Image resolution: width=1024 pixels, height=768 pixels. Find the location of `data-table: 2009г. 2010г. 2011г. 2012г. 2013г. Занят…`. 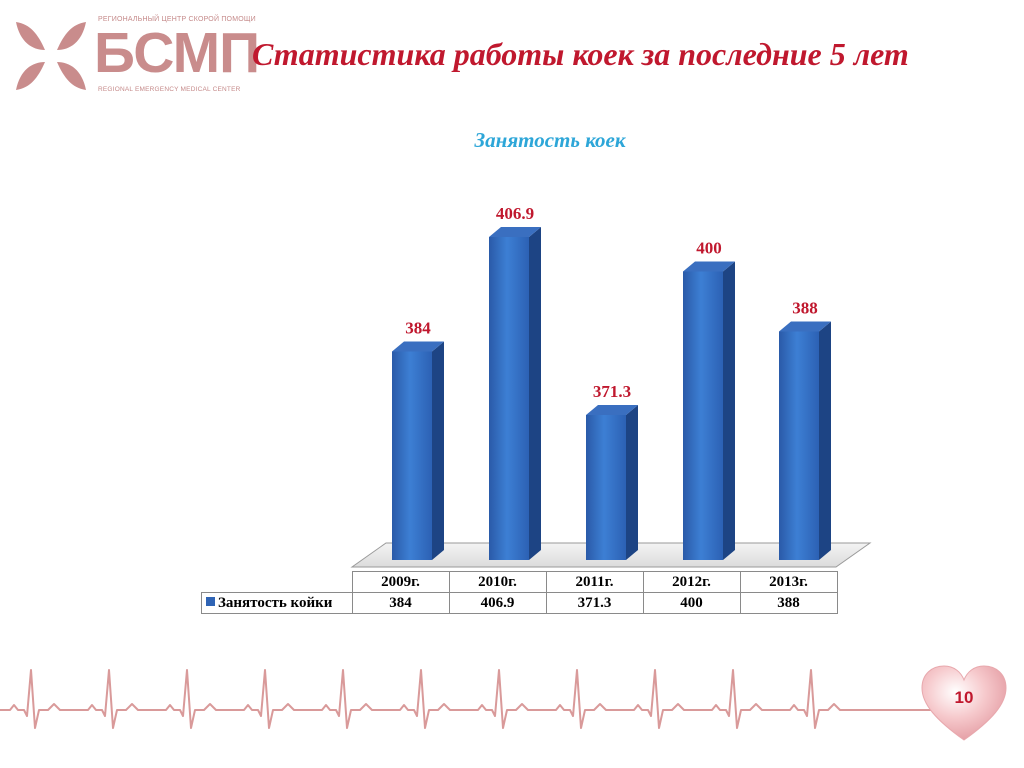

data-table: 2009г. 2010г. 2011г. 2012г. 2013г. Занят… is located at coordinates (519, 592).